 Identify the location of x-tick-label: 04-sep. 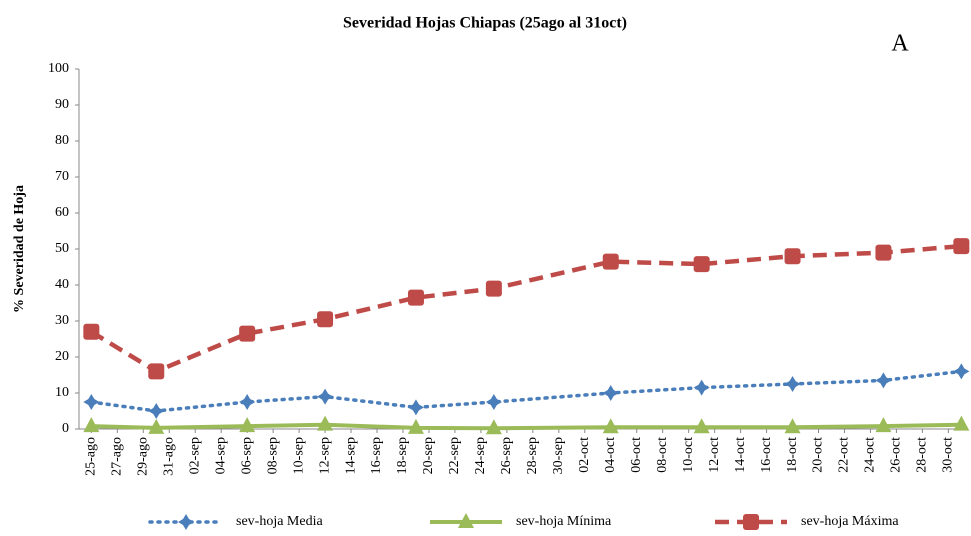
(220, 455).